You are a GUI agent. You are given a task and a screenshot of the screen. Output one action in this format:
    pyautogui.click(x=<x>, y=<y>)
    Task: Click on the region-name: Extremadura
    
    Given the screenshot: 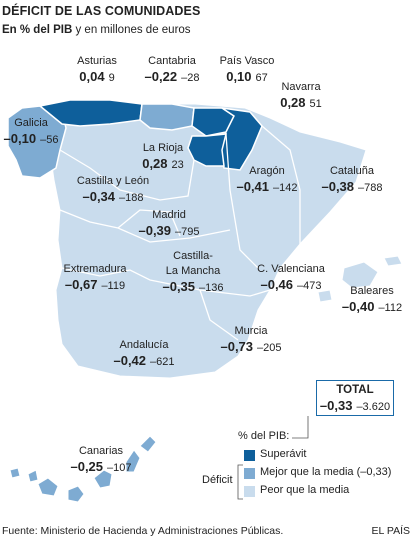 What is the action you would take?
    pyautogui.click(x=95, y=269)
    